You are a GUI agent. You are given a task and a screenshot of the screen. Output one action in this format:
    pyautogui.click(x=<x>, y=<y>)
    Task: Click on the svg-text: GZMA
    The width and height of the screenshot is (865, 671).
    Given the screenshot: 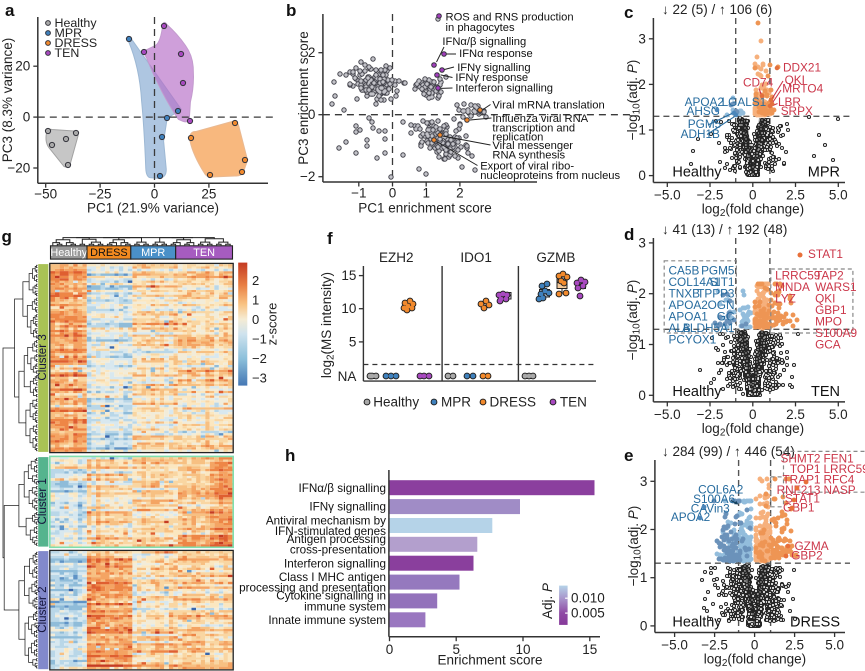 What is the action you would take?
    pyautogui.click(x=812, y=546)
    